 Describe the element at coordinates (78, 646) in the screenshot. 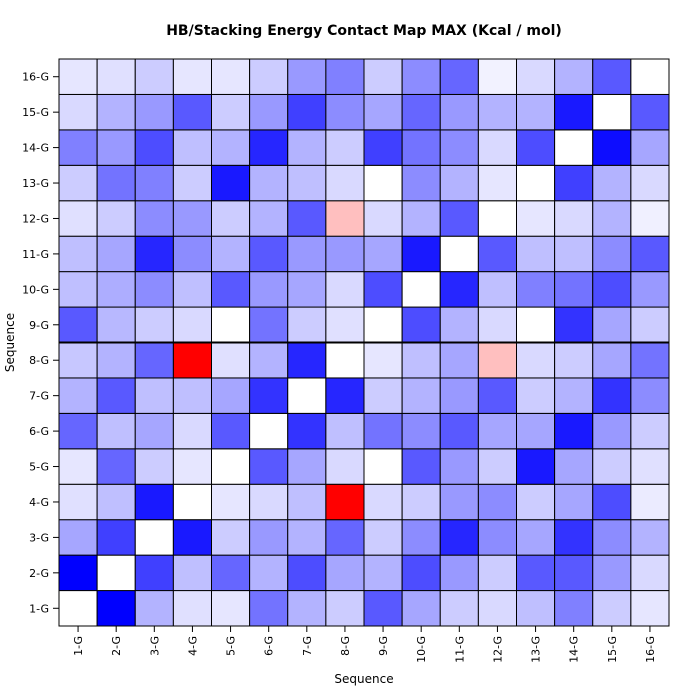

I see `x-tick-label: 1-G` at that location.